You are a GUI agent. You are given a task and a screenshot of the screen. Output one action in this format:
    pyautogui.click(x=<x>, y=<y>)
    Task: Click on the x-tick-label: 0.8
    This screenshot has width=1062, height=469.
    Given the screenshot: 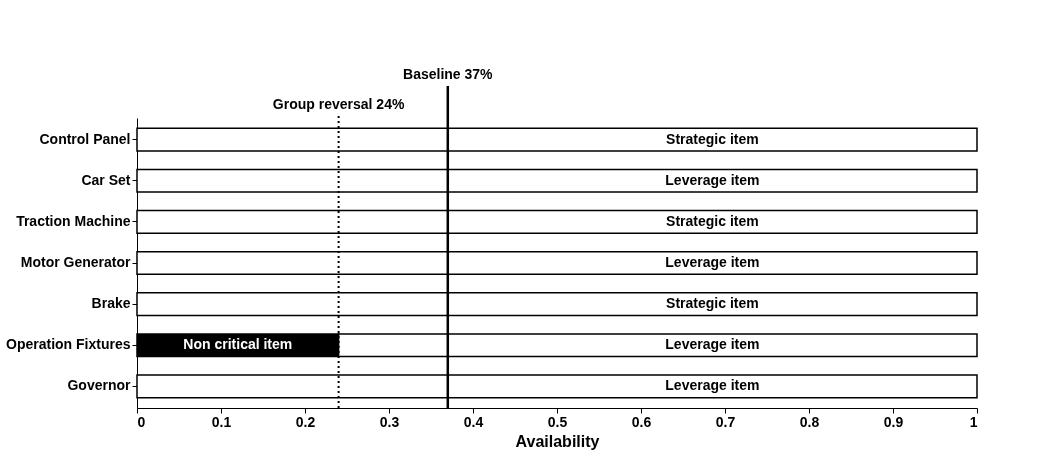 What is the action you would take?
    pyautogui.click(x=809, y=421)
    